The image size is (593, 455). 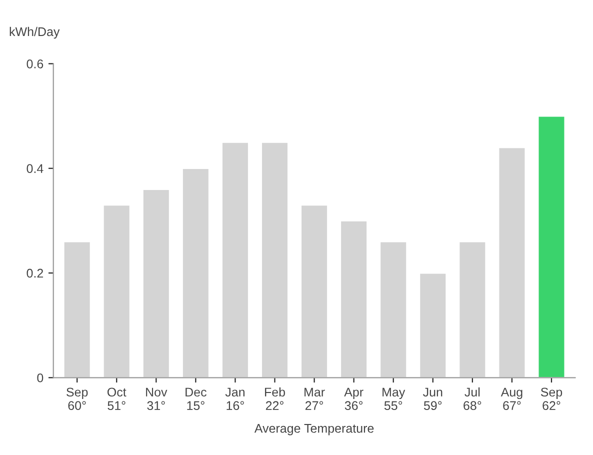 I want to click on x-axis-title: Average Temperature, so click(x=314, y=430).